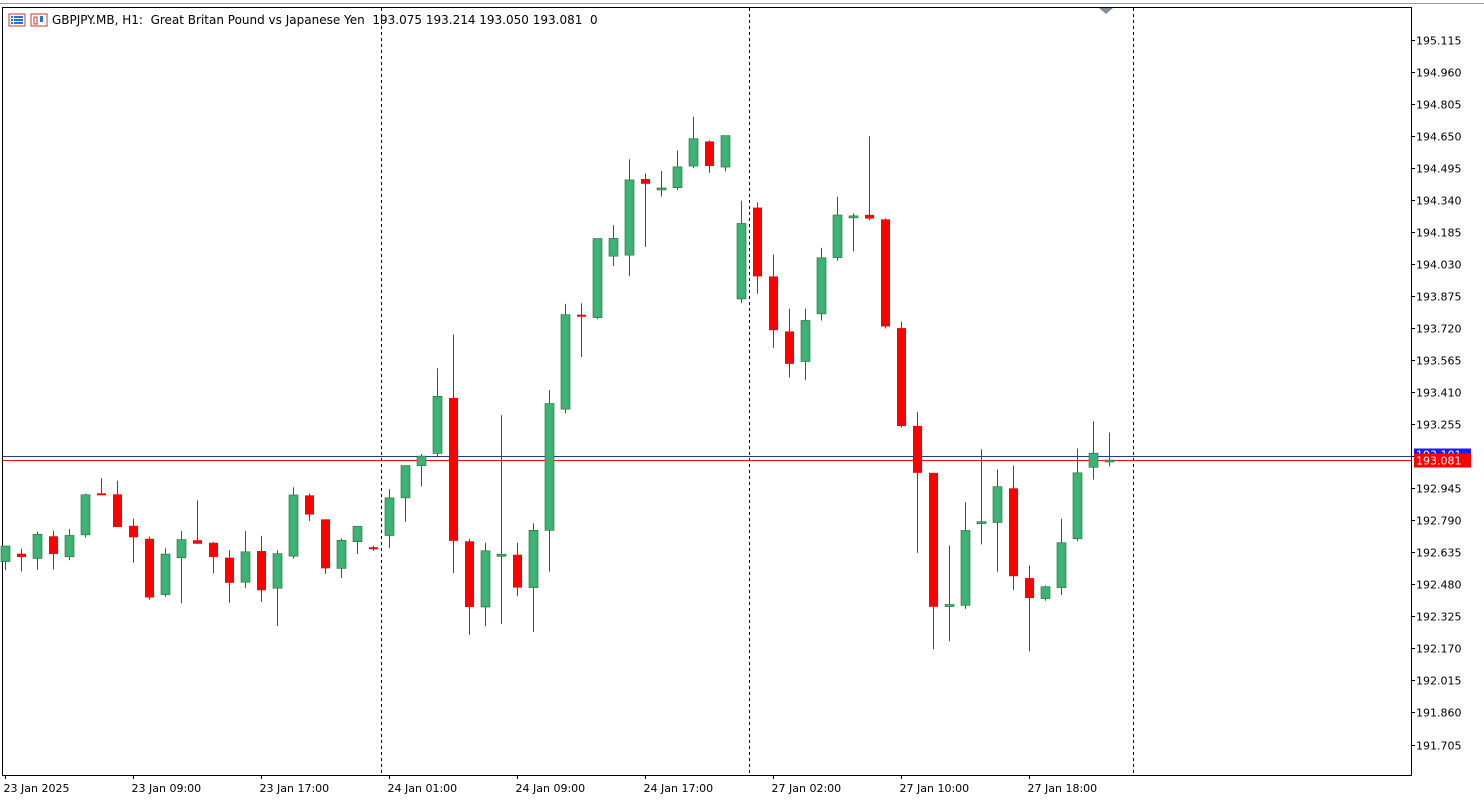 Image resolution: width=1484 pixels, height=801 pixels. What do you see at coordinates (17, 20) in the screenshot?
I see `table-icon` at bounding box center [17, 20].